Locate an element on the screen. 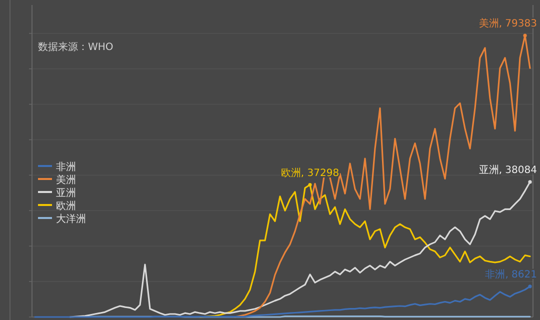  annotation: 数据来源：WHO is located at coordinates (76, 47).